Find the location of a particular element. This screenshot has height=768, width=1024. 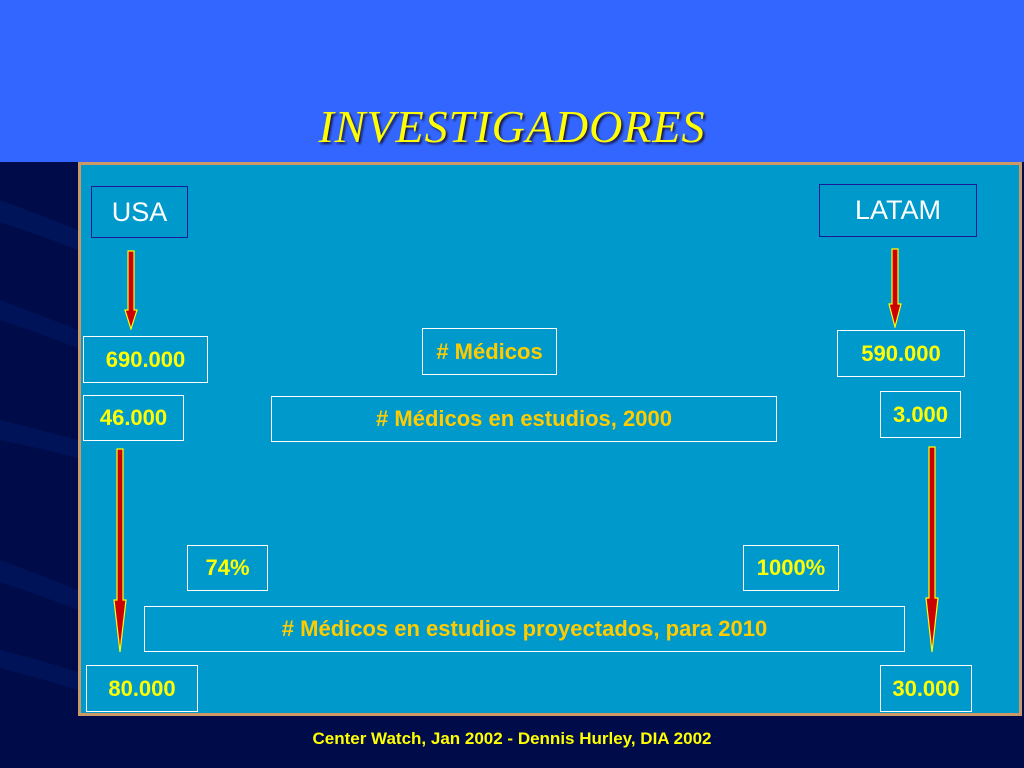

estudios-2000-label: # Médicos en estudios, 2000 is located at coordinates (524, 419).